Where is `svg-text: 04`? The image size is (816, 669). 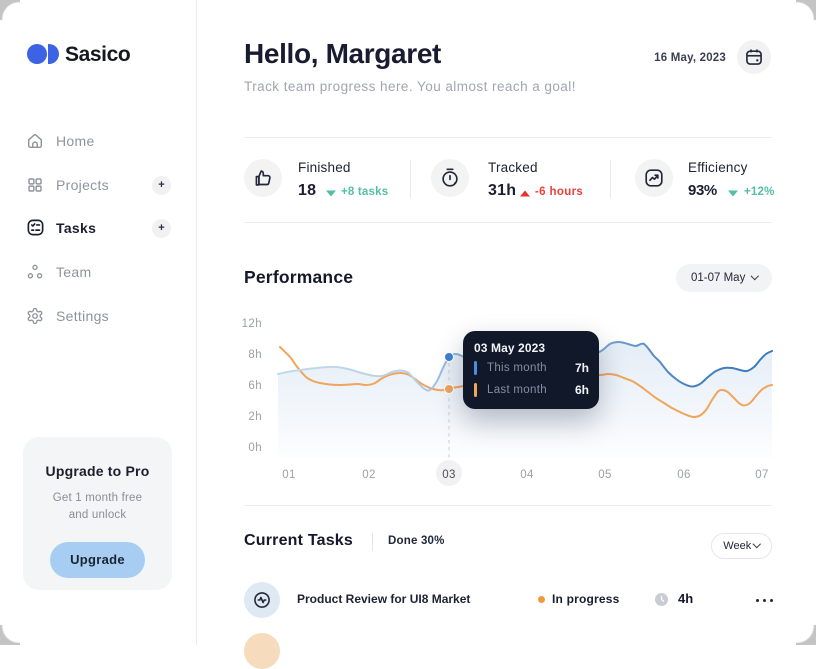 svg-text: 04 is located at coordinates (527, 475).